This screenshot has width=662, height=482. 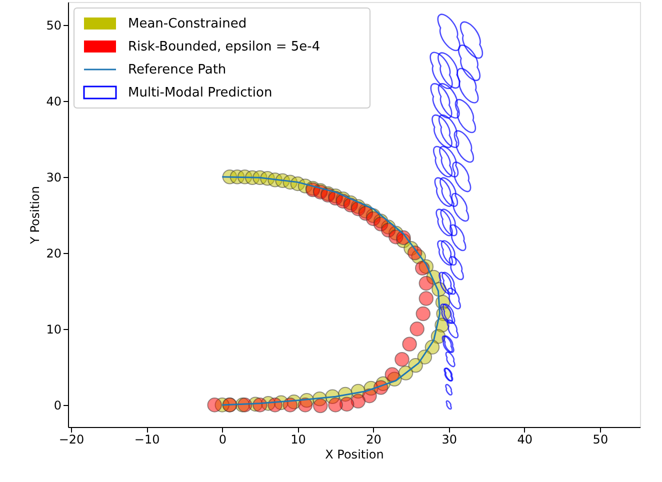 I want to click on x-tick-label: 10, so click(x=298, y=439).